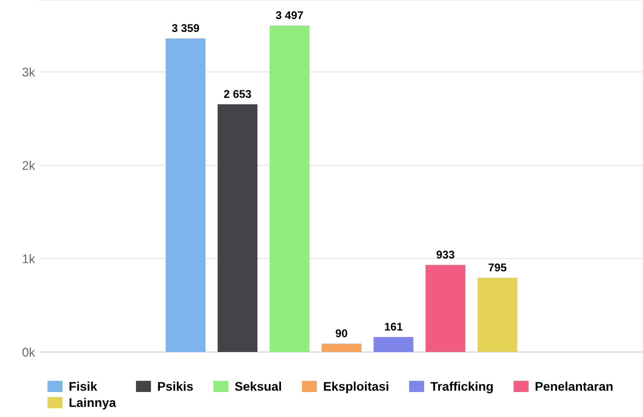 This screenshot has width=643, height=417. What do you see at coordinates (84, 386) in the screenshot?
I see `legend-label: Fisik` at bounding box center [84, 386].